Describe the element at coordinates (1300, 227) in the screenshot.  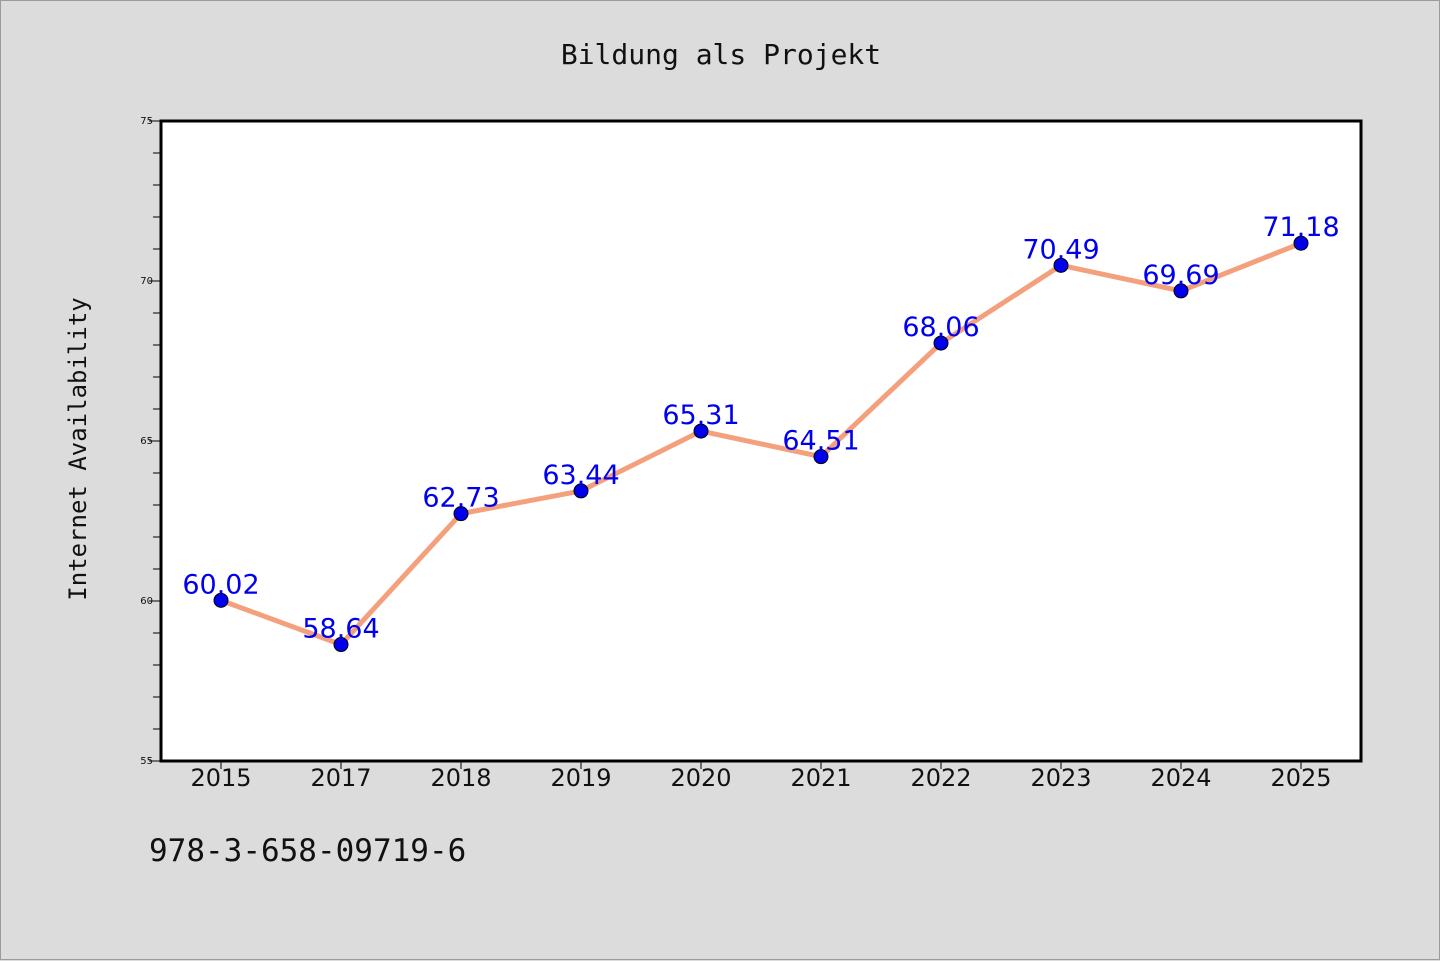
I see `data-label: 71.18` at that location.